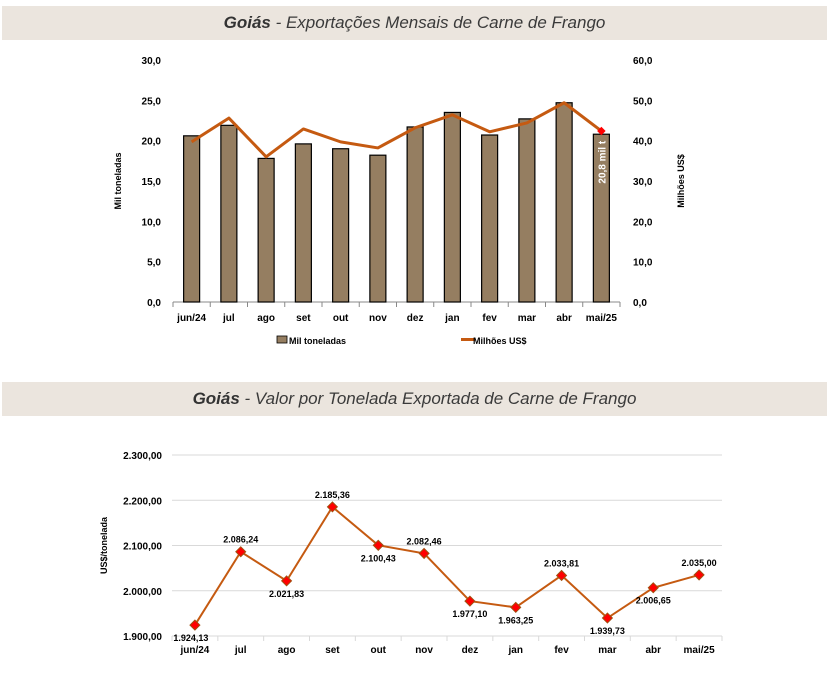  What do you see at coordinates (500, 341) in the screenshot?
I see `legend-line-label: Milhões US$` at bounding box center [500, 341].